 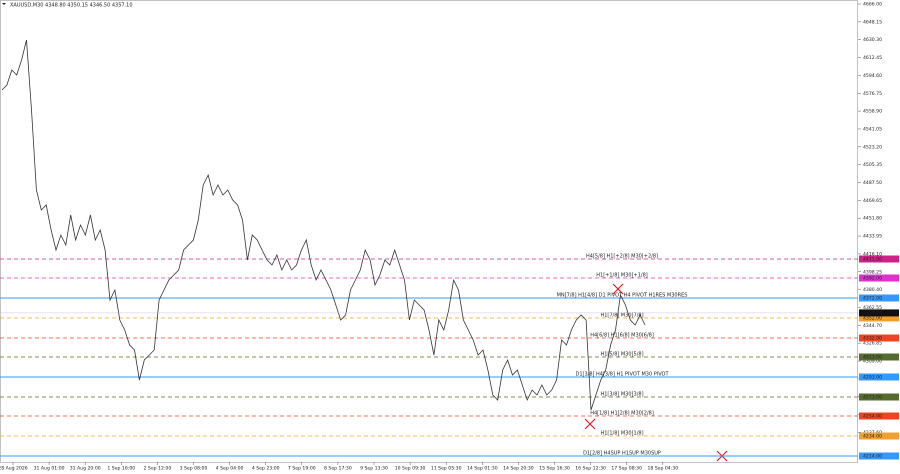 What do you see at coordinates (230, 469) in the screenshot?
I see `x-tick-label: 4 Sep 04:00` at bounding box center [230, 469].